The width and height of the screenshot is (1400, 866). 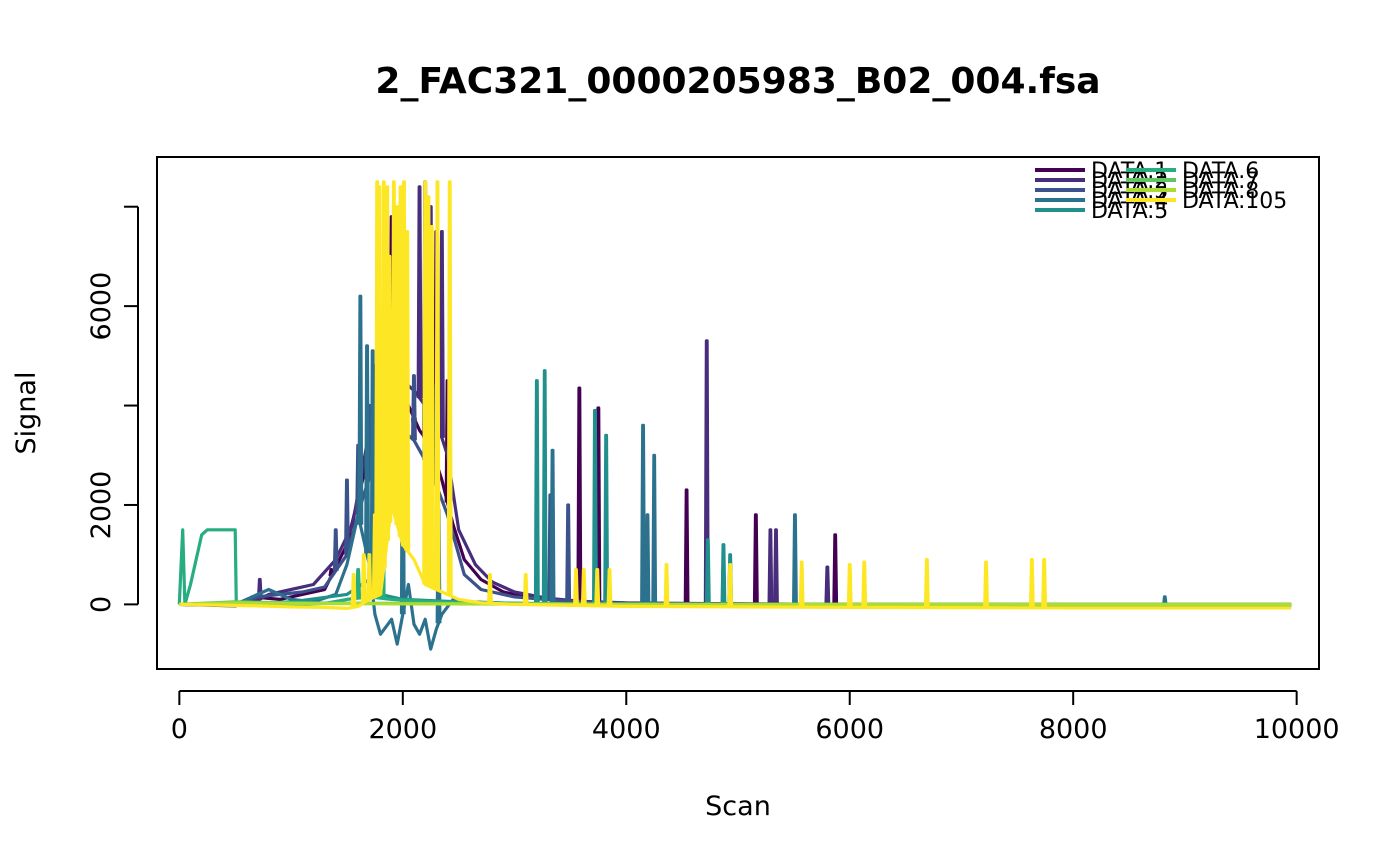 What do you see at coordinates (101, 505) in the screenshot?
I see `y-tick-label: 2000` at bounding box center [101, 505].